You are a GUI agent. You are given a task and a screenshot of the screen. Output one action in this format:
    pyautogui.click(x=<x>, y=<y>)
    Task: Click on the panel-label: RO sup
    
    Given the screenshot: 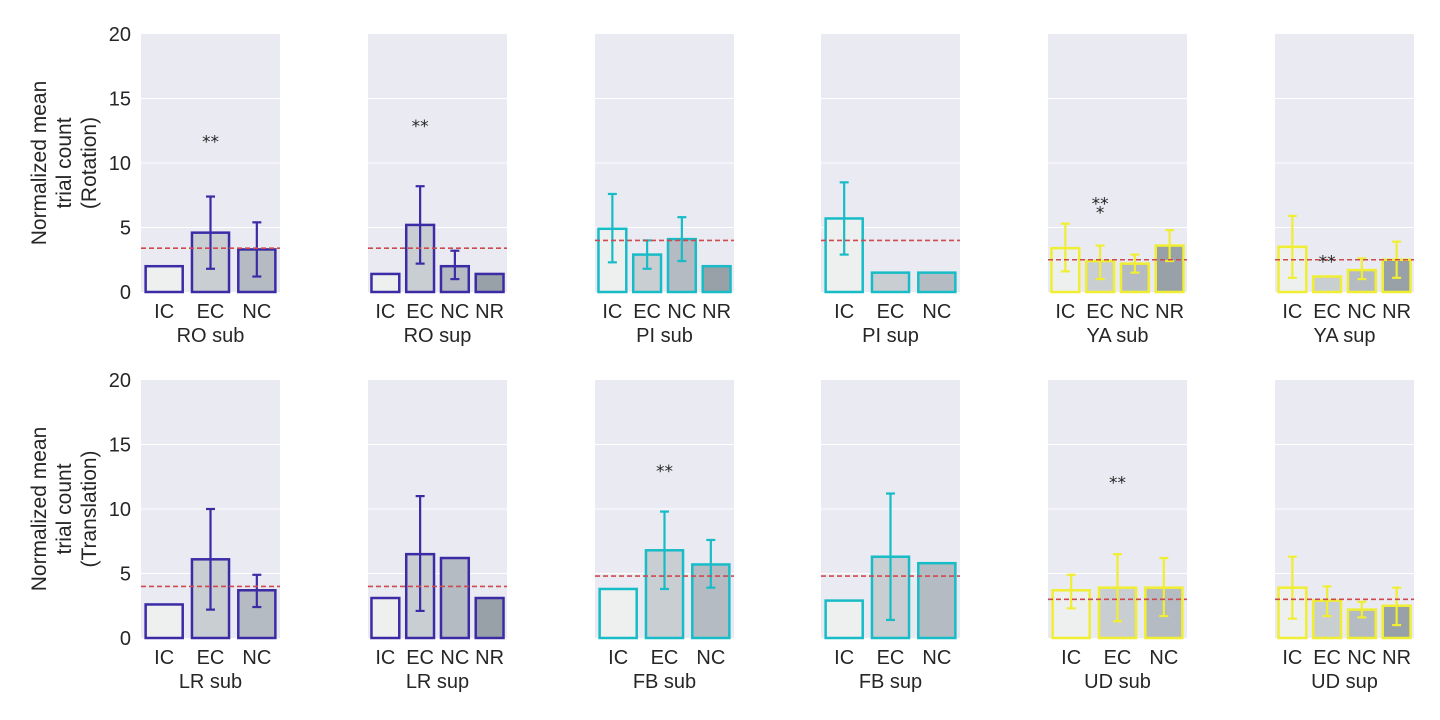 What is the action you would take?
    pyautogui.click(x=438, y=336)
    